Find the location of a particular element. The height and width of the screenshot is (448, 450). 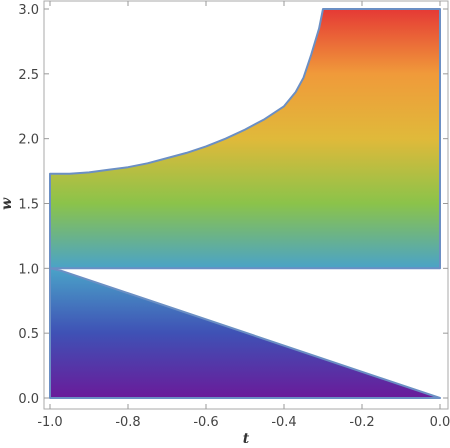

x-tick-label: -0.2 is located at coordinates (361, 422).